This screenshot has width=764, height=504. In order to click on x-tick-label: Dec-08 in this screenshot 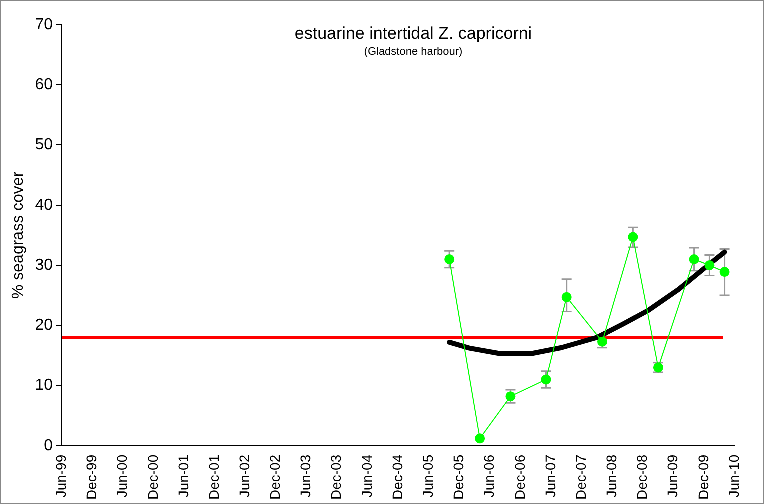, I will do `click(642, 477)`.